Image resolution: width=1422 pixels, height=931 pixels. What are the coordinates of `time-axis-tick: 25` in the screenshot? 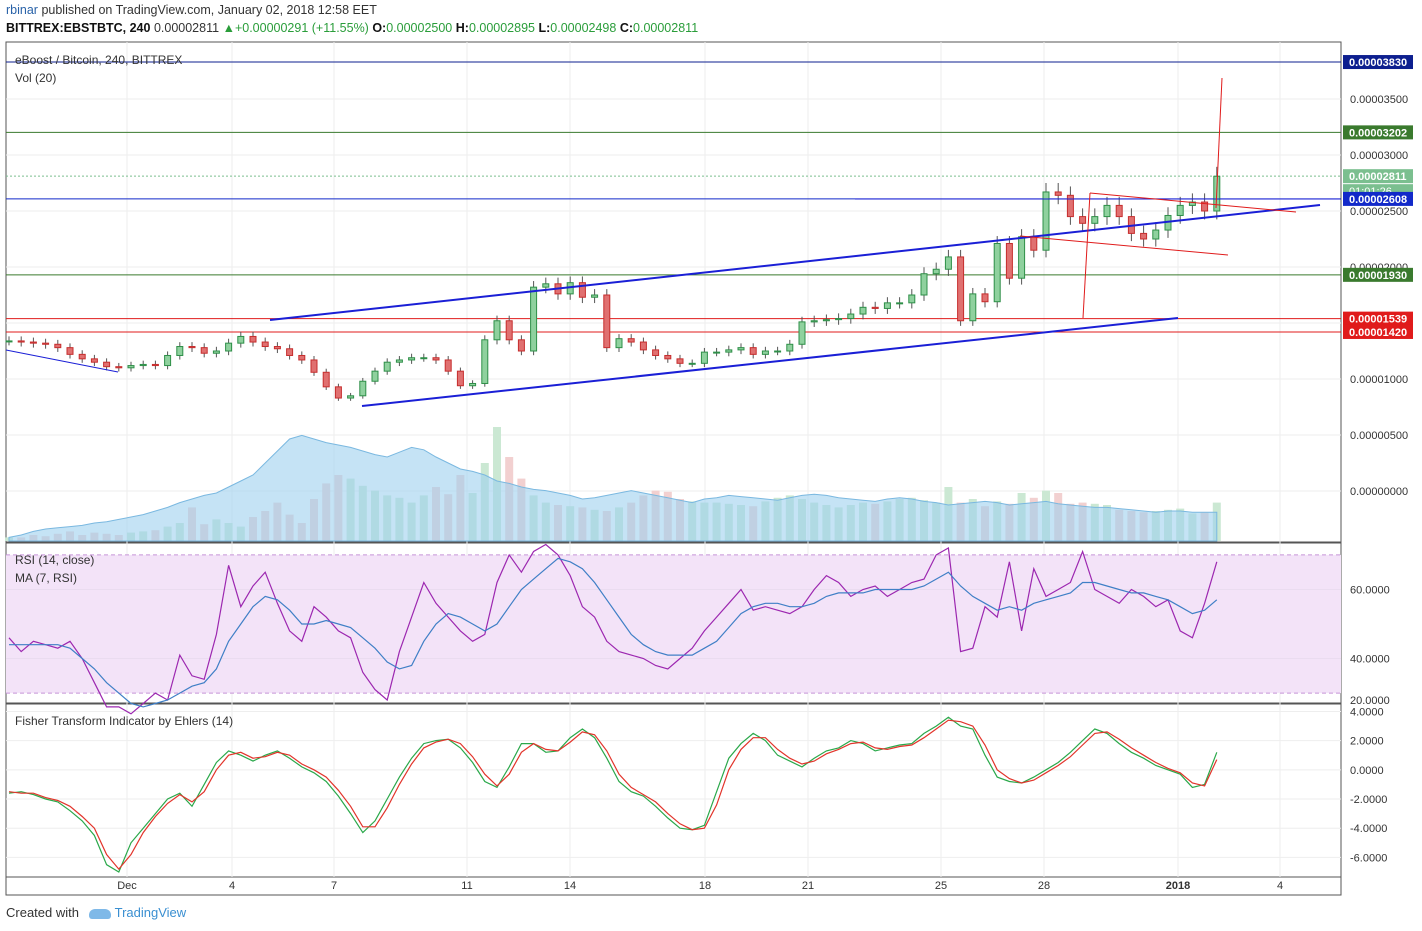 It's located at (941, 886).